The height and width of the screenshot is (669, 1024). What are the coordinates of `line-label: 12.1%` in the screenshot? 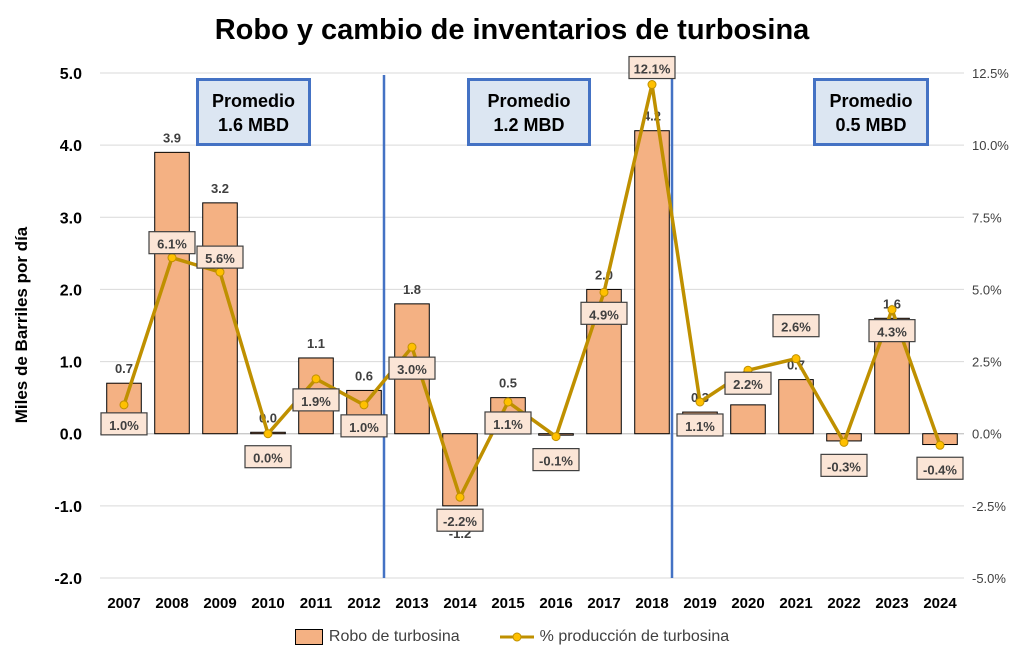 It's located at (652, 69).